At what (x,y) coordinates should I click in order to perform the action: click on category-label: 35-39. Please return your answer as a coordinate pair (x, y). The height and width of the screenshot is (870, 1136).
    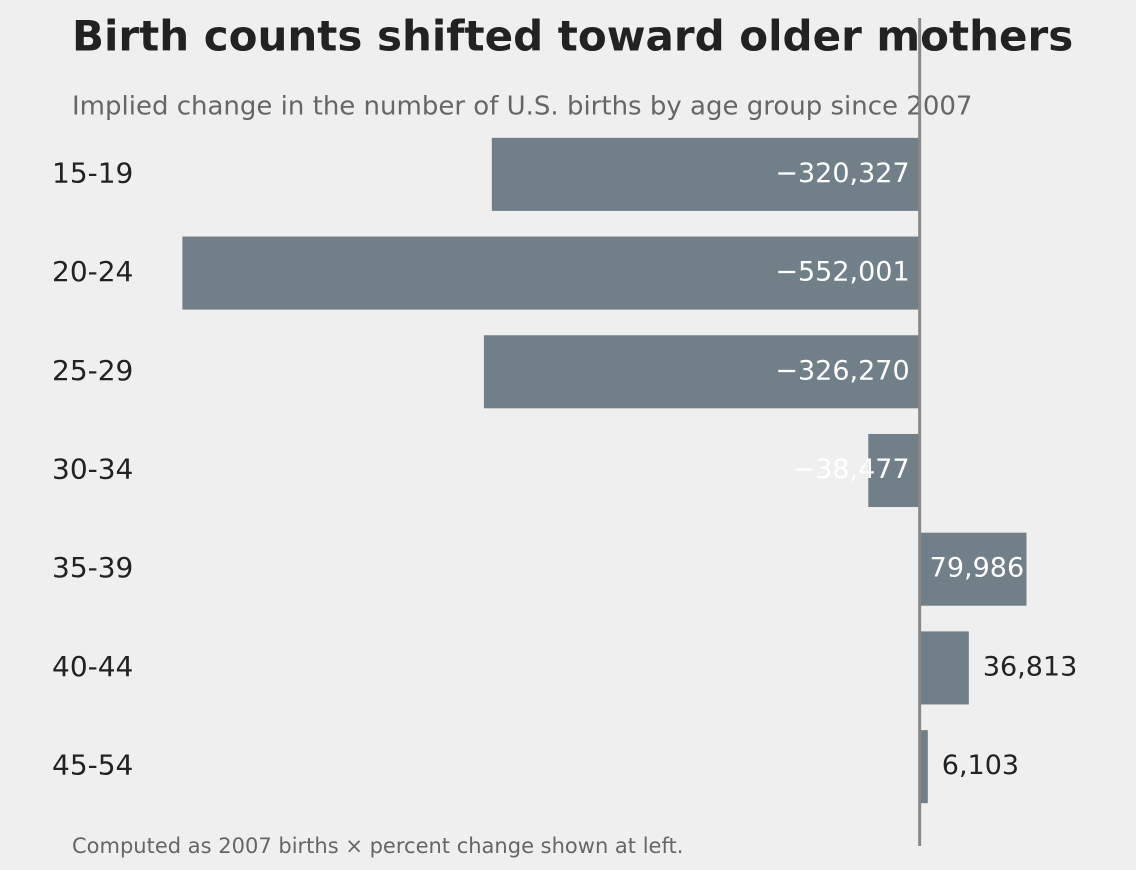
    Looking at the image, I should click on (92, 567).